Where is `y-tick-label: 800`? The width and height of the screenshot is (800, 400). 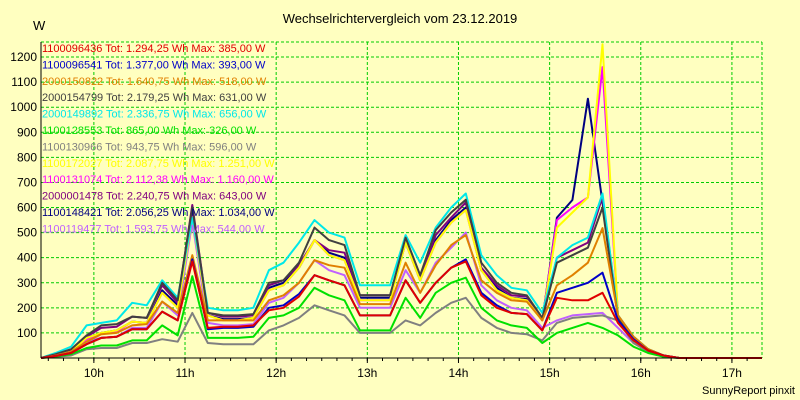
y-tick-label: 800 is located at coordinates (27, 157).